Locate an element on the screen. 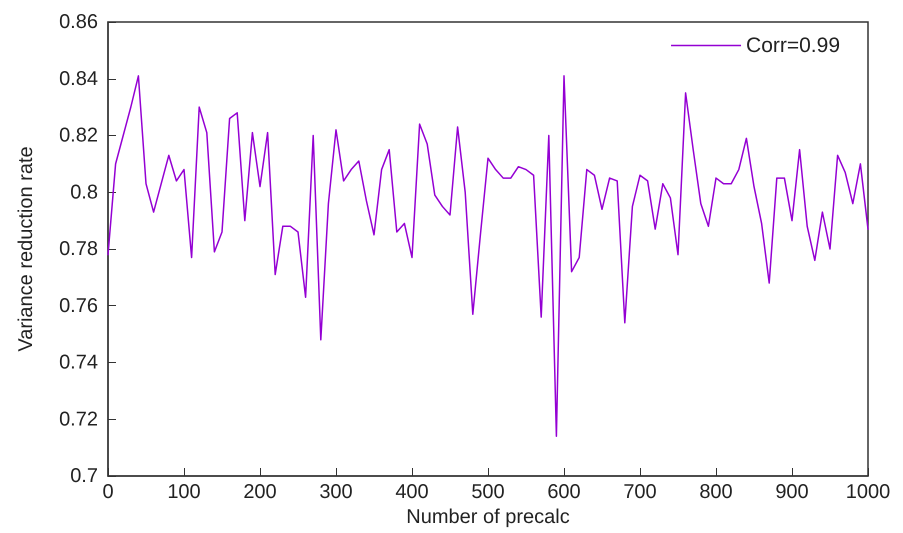  x-tick-label: 400 is located at coordinates (412, 492).